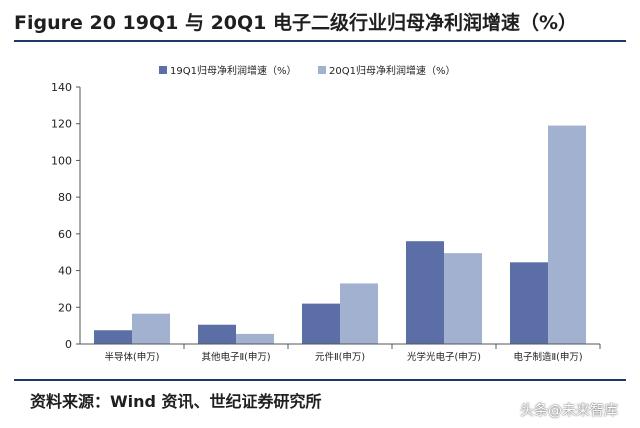 This screenshot has height=428, width=640. What do you see at coordinates (233, 70) in the screenshot?
I see `legend-label-1: 19Q1归母净利润增速（%）` at bounding box center [233, 70].